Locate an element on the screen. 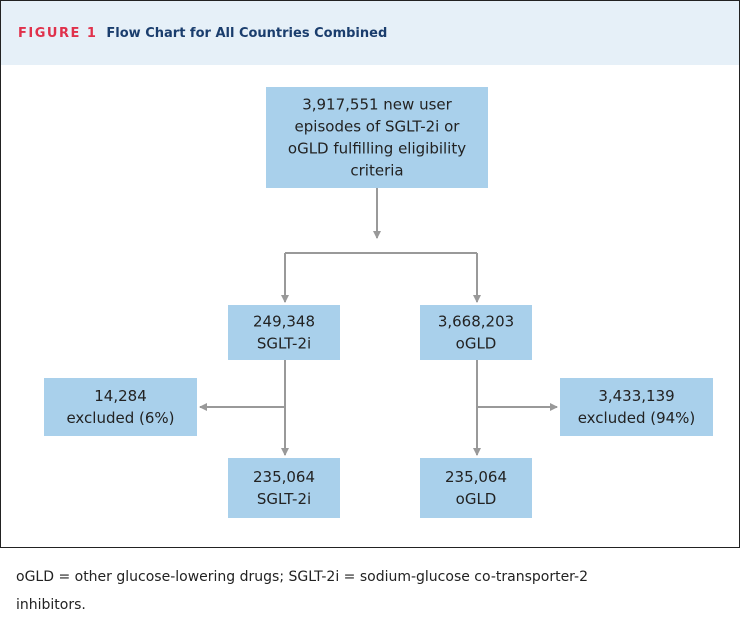 The height and width of the screenshot is (632, 740). node: 249,348 SGLT-2i is located at coordinates (284, 332).